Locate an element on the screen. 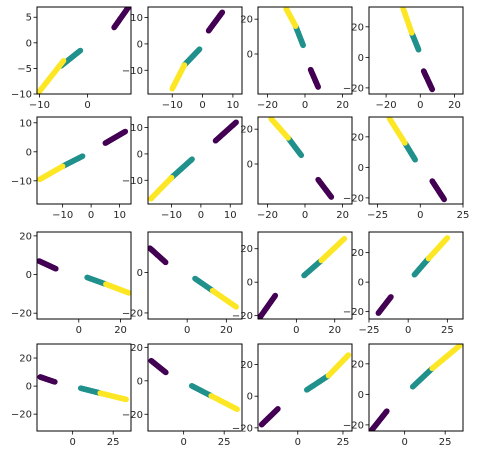 Image resolution: width=490 pixels, height=466 pixels. subplot-1: −10 0 −10 −5 0 5 is located at coordinates (71, 58).